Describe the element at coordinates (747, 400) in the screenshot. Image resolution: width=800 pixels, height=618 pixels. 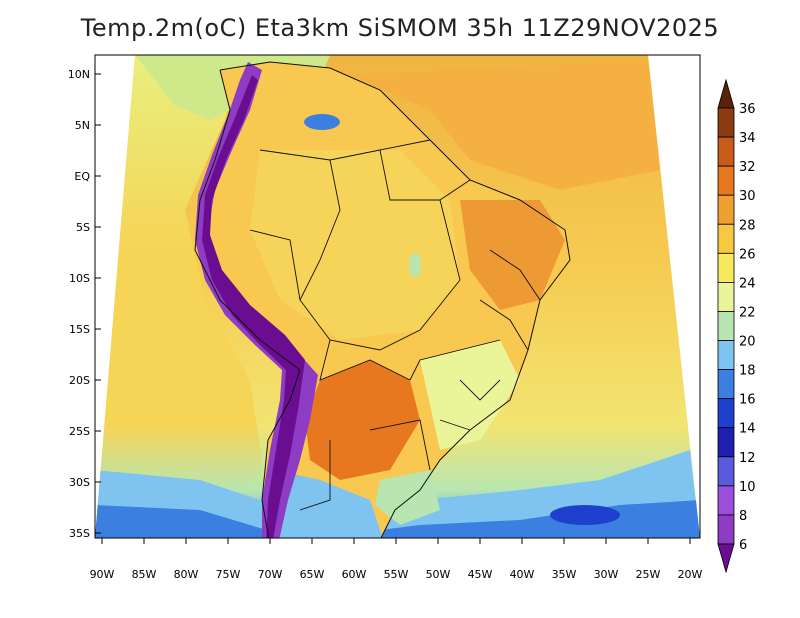
I see `colorbar-label: 16` at that location.